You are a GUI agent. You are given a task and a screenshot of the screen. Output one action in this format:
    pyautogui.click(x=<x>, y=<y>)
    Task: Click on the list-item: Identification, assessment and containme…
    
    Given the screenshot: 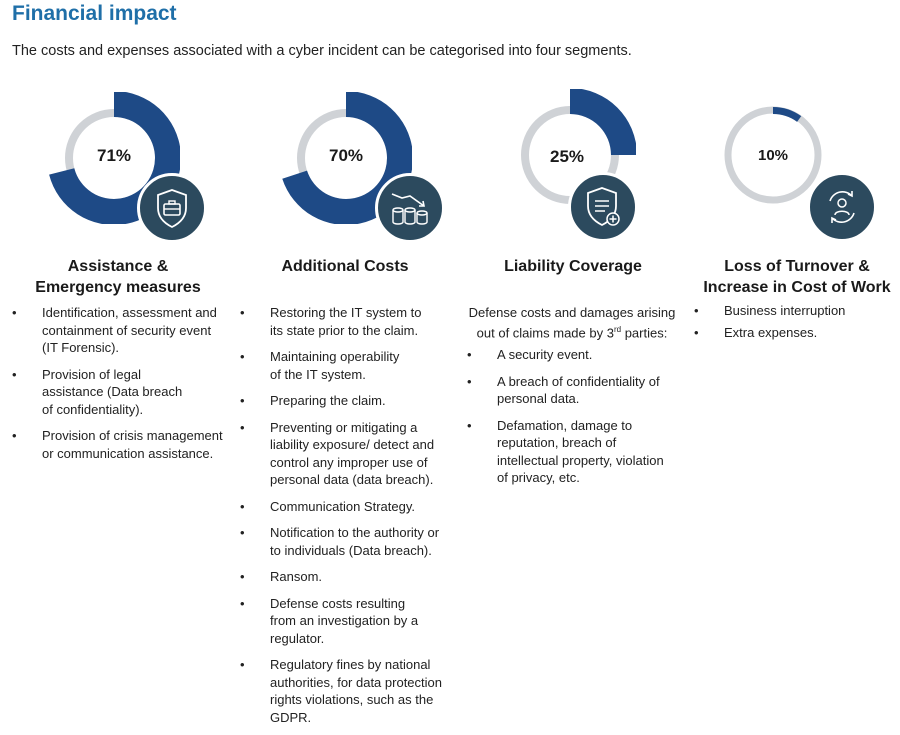 What is the action you would take?
    pyautogui.click(x=119, y=330)
    